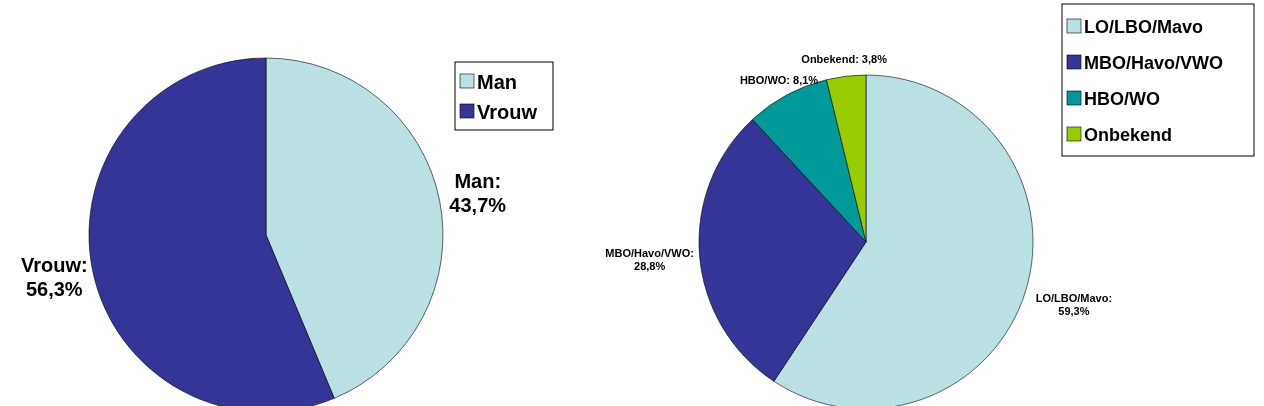  What do you see at coordinates (478, 192) in the screenshot?
I see `data-label: Man: 43,7%` at bounding box center [478, 192].